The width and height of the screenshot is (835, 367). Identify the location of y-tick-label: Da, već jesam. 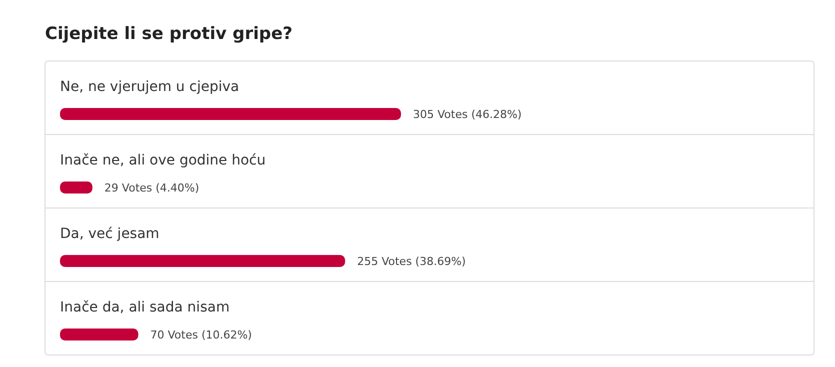
(110, 234).